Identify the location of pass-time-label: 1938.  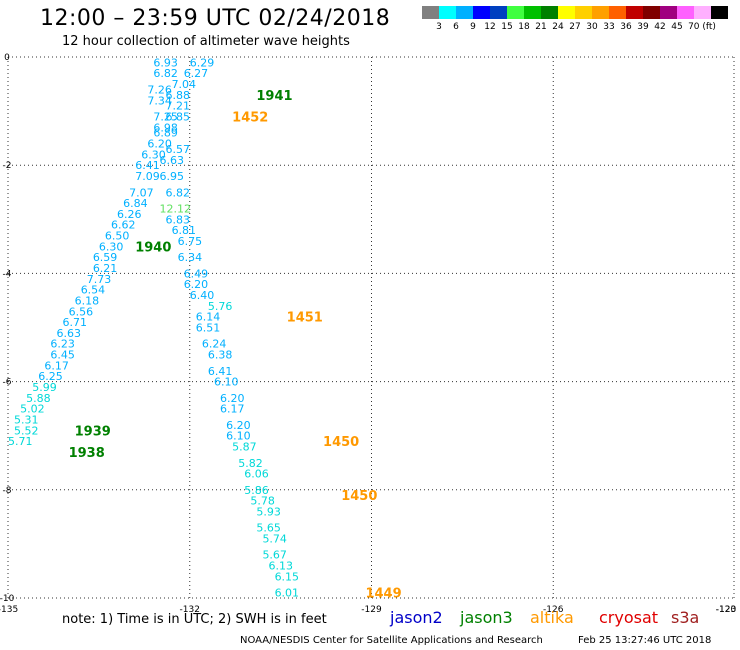
(87, 453).